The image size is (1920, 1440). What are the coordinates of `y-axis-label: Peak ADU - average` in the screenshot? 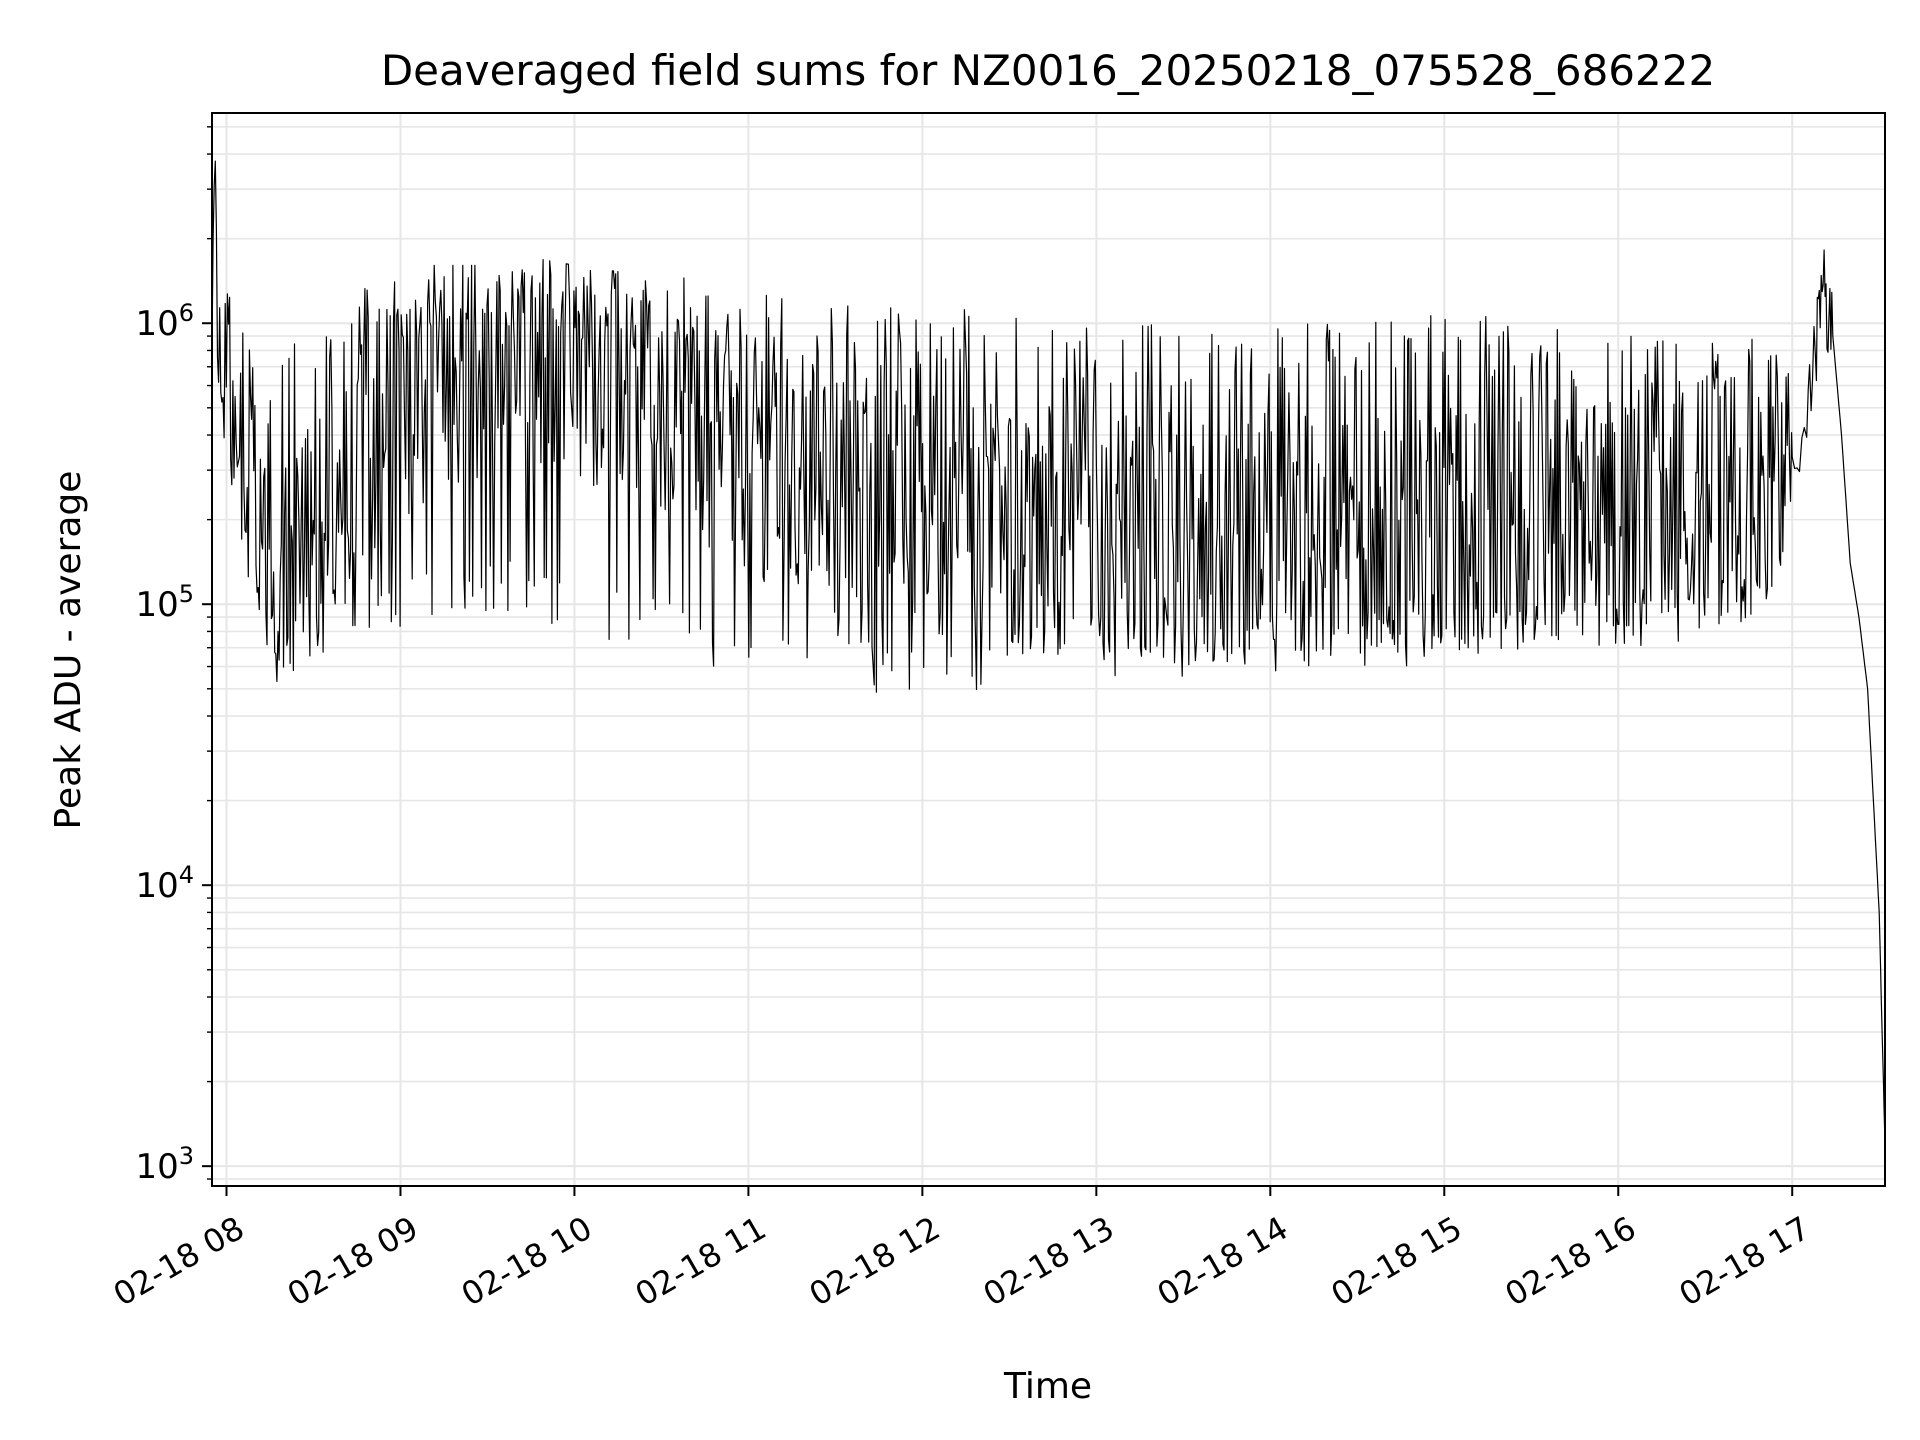 It's located at (68, 650).